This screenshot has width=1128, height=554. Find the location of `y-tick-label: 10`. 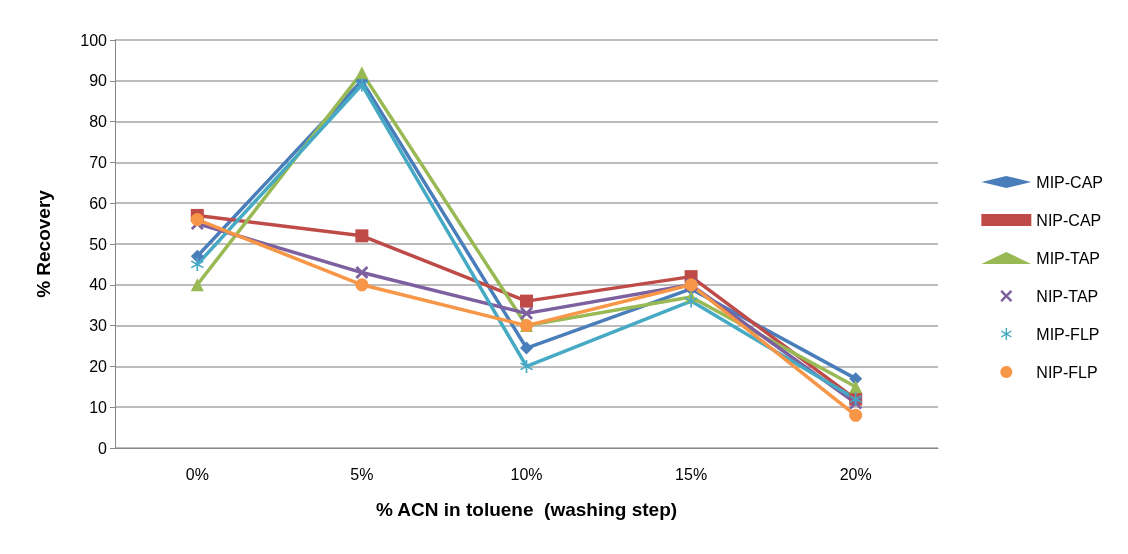

y-tick-label: 10 is located at coordinates (98, 407).